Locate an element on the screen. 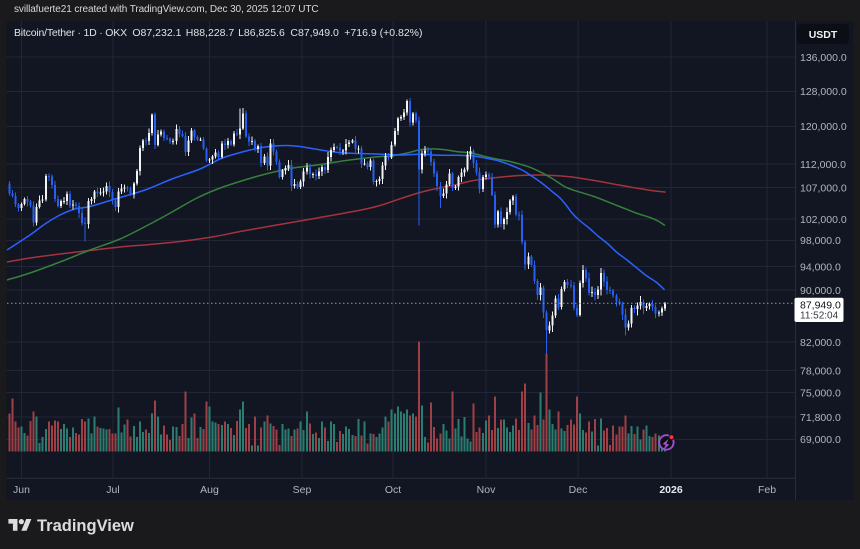 Image resolution: width=860 pixels, height=549 pixels. svg-text: 75,000.0 is located at coordinates (820, 394).